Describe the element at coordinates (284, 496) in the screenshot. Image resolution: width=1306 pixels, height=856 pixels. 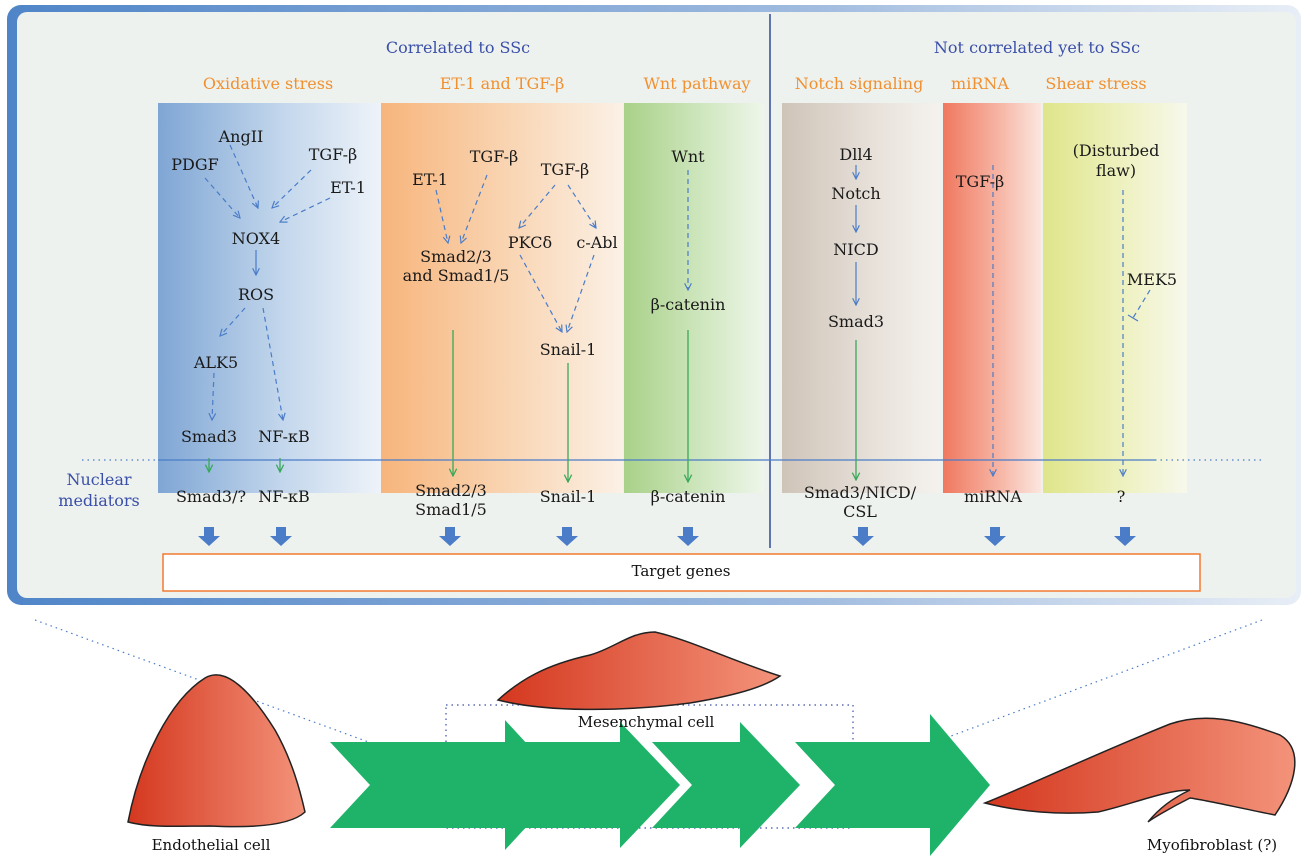
I see `nuclear-nfkb: NF-κB` at that location.